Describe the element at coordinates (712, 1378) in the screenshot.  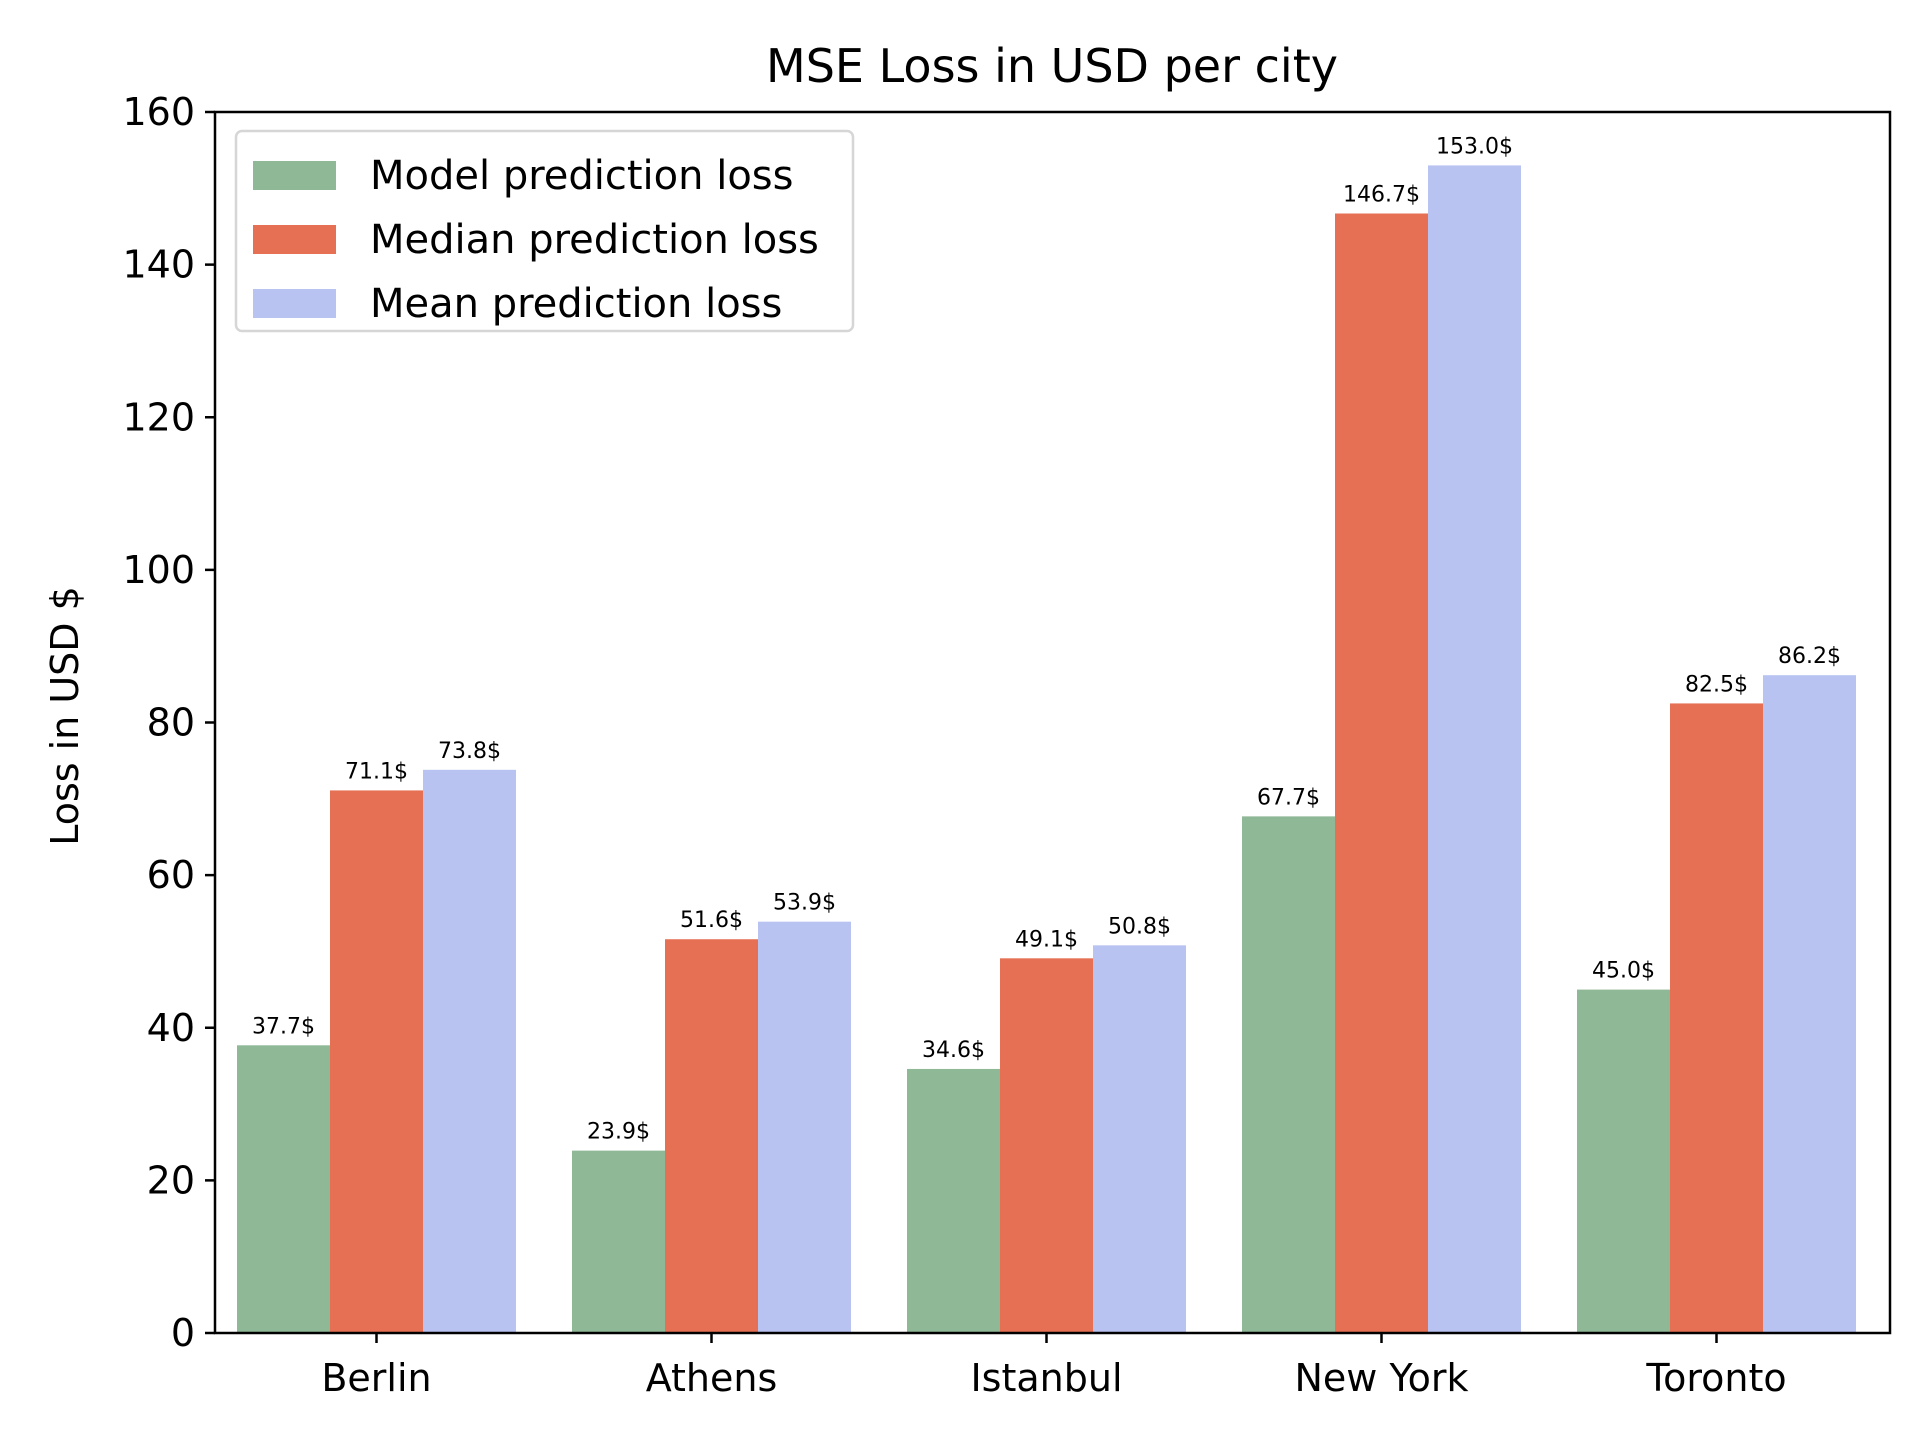
I see `x-tick-label: Athens` at that location.